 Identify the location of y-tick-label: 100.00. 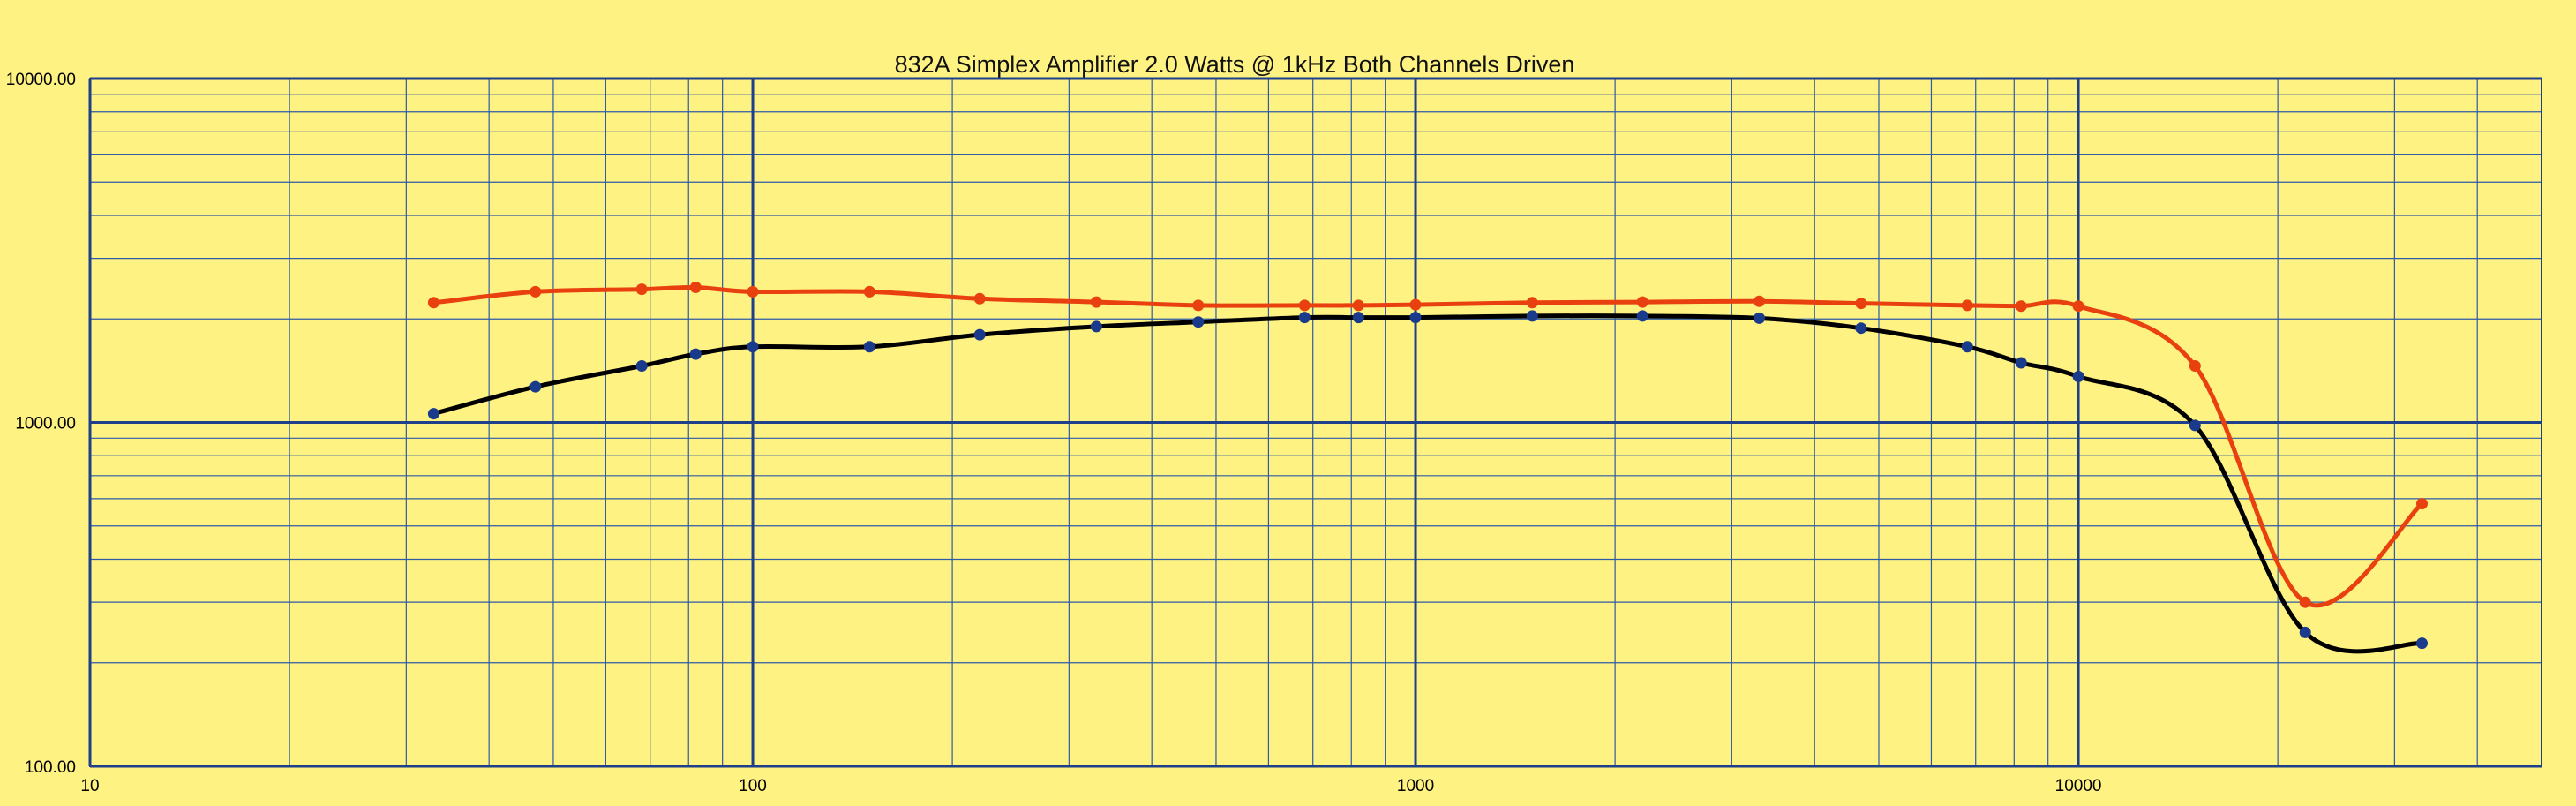
(50, 768).